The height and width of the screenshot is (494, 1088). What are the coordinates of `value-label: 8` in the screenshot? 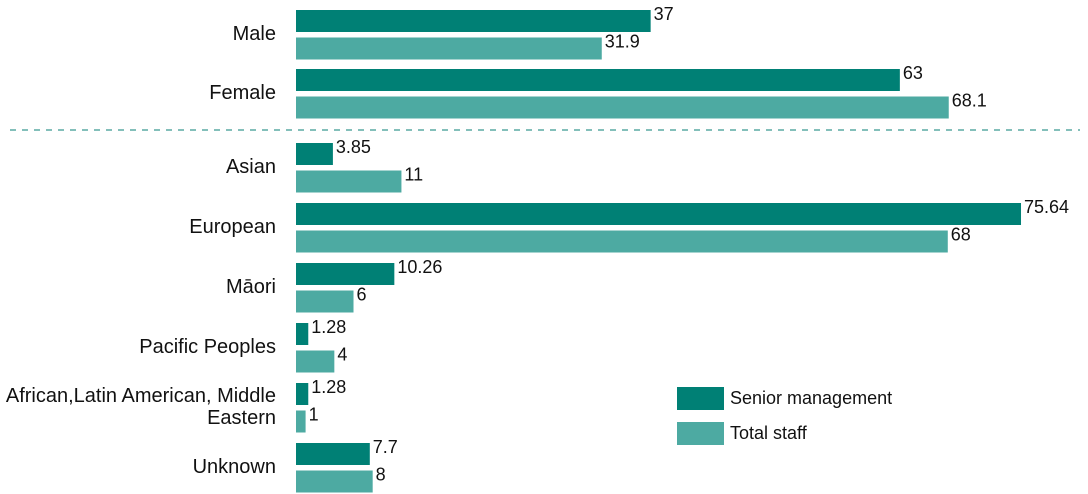 It's located at (381, 474).